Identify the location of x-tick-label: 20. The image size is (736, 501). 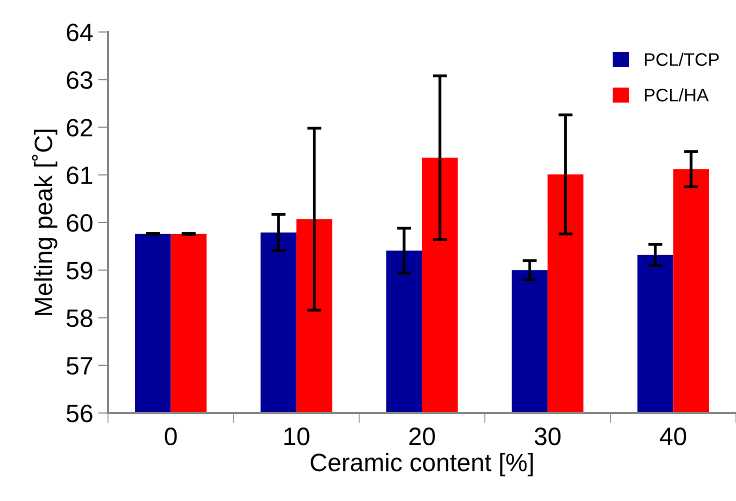
(422, 437).